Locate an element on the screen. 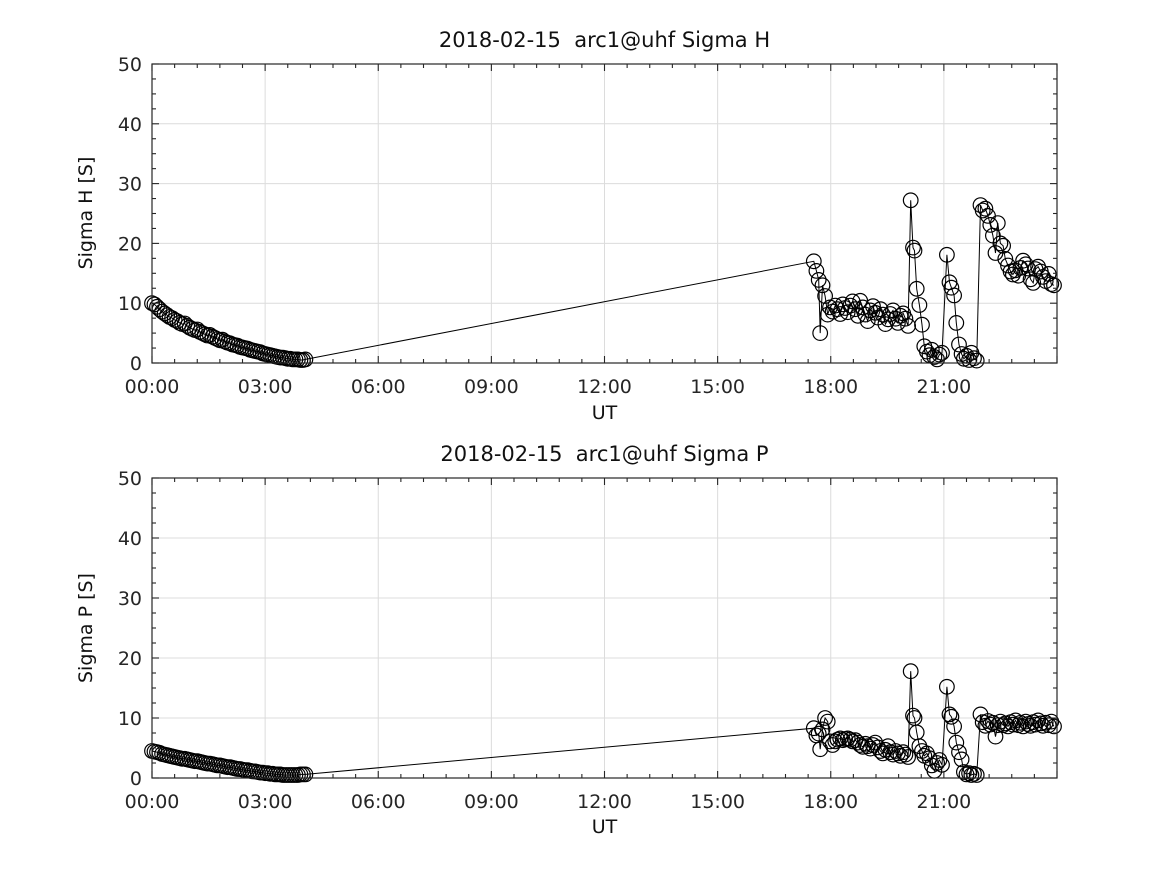  x-tick-label: 21:00 is located at coordinates (943, 387).